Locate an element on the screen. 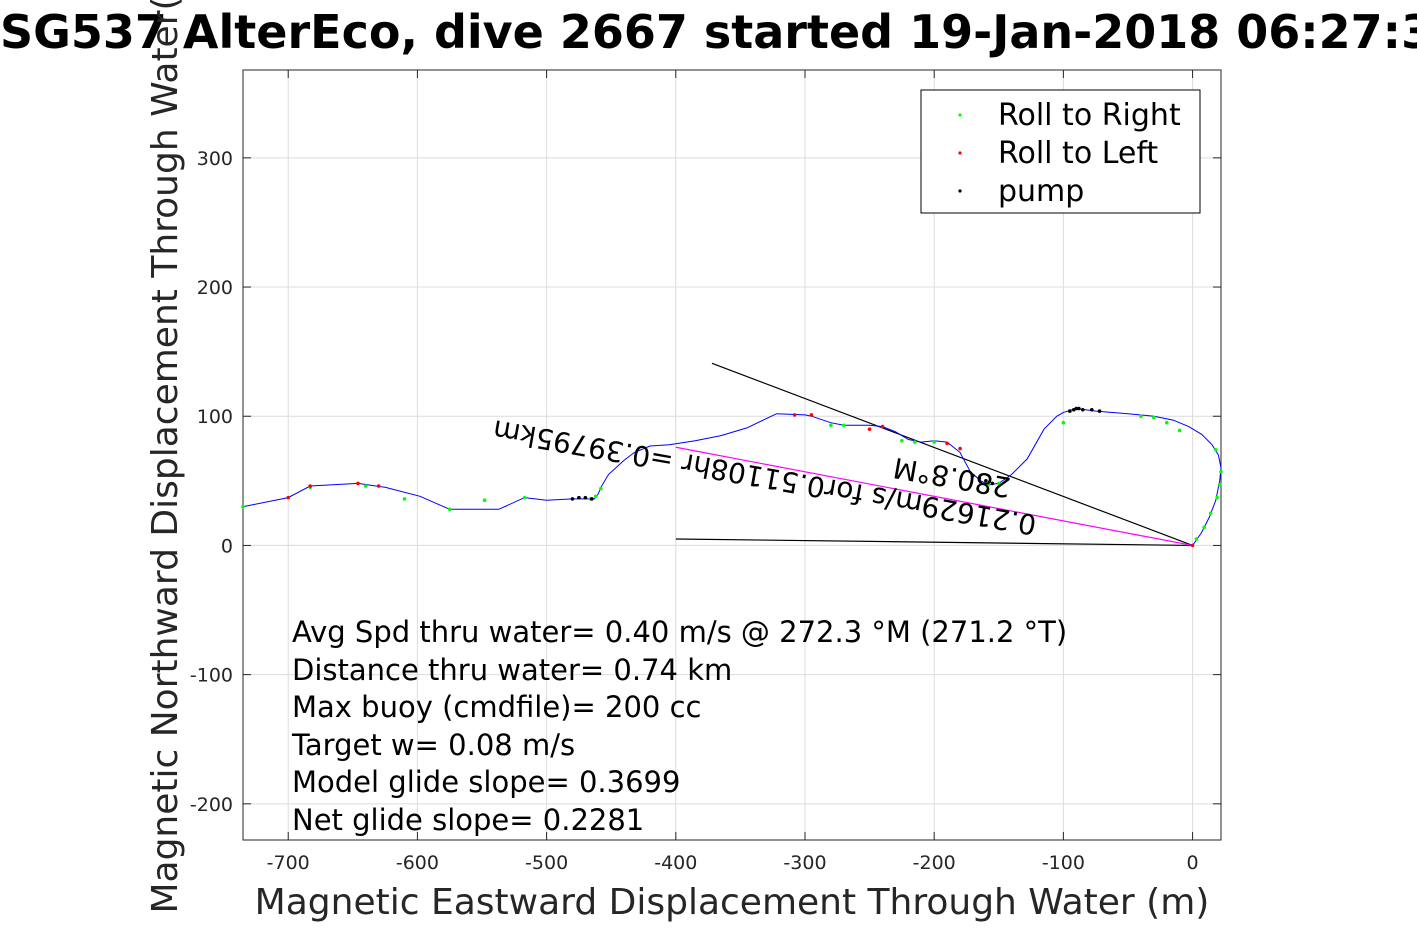 The image size is (1417, 945). annotation-distance: Distance thru water= 0.74 km is located at coordinates (512, 670).